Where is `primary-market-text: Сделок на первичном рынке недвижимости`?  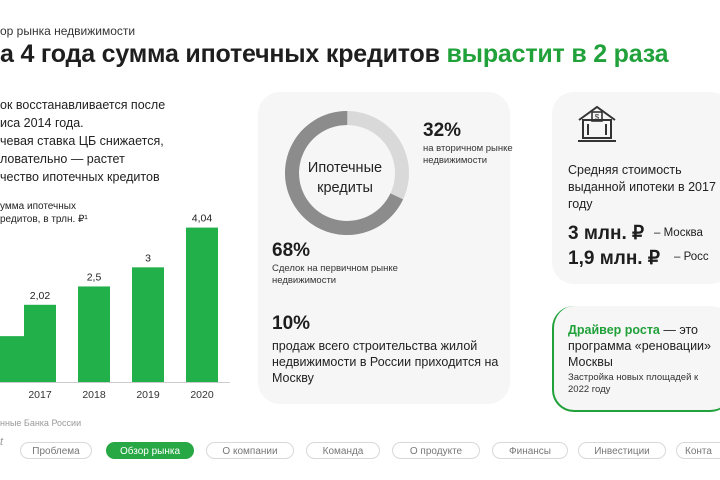
primary-market-text: Сделок на первичном рынке недвижимости is located at coordinates (335, 274).